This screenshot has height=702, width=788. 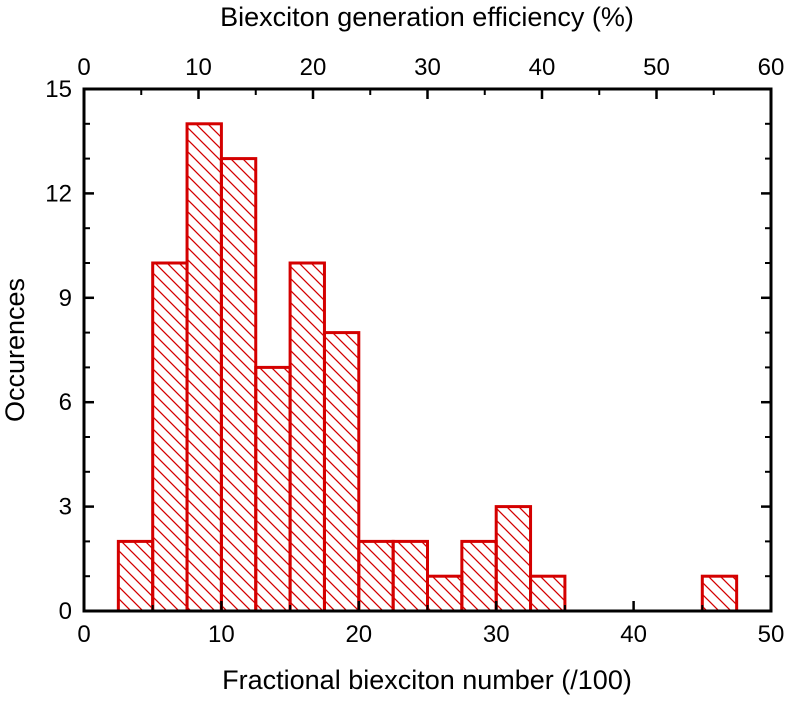 What do you see at coordinates (198, 67) in the screenshot?
I see `top-tick-label: 10` at bounding box center [198, 67].